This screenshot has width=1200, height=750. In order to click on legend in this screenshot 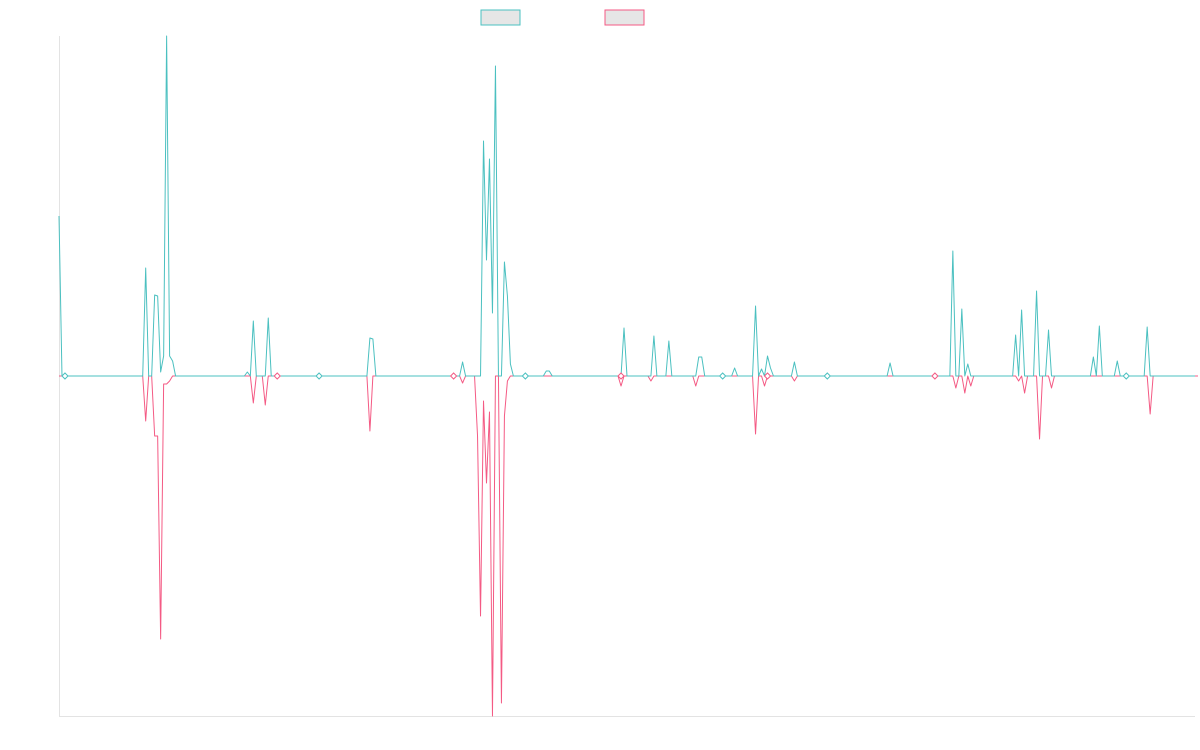, I will do `click(562, 17)`.